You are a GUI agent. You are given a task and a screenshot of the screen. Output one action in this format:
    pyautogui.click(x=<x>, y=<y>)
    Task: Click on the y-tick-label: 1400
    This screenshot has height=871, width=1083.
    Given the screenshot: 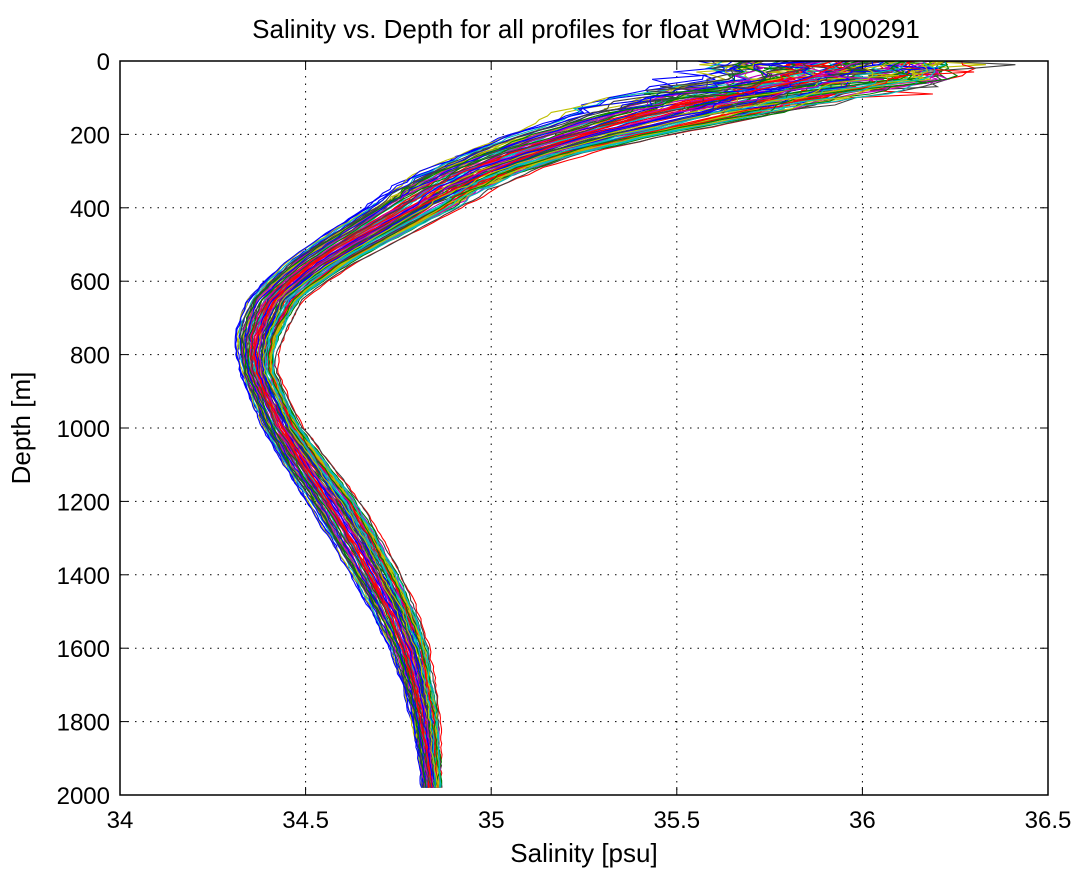 What is the action you would take?
    pyautogui.click(x=83, y=576)
    